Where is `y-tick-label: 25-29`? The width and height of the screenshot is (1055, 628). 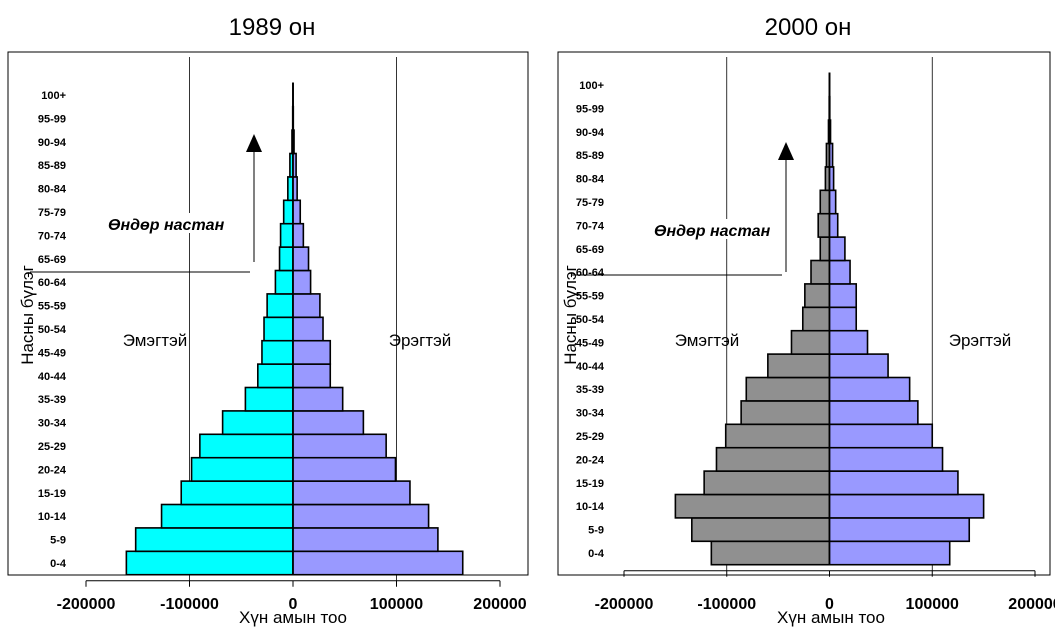
y-tick-label: 25-29 is located at coordinates (590, 437).